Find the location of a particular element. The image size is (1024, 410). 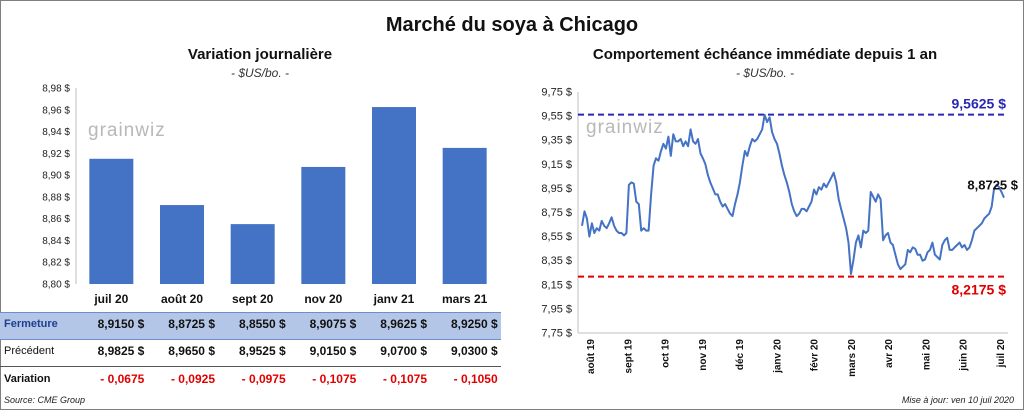

table-cell: 8,9650 $ is located at coordinates (191, 351).